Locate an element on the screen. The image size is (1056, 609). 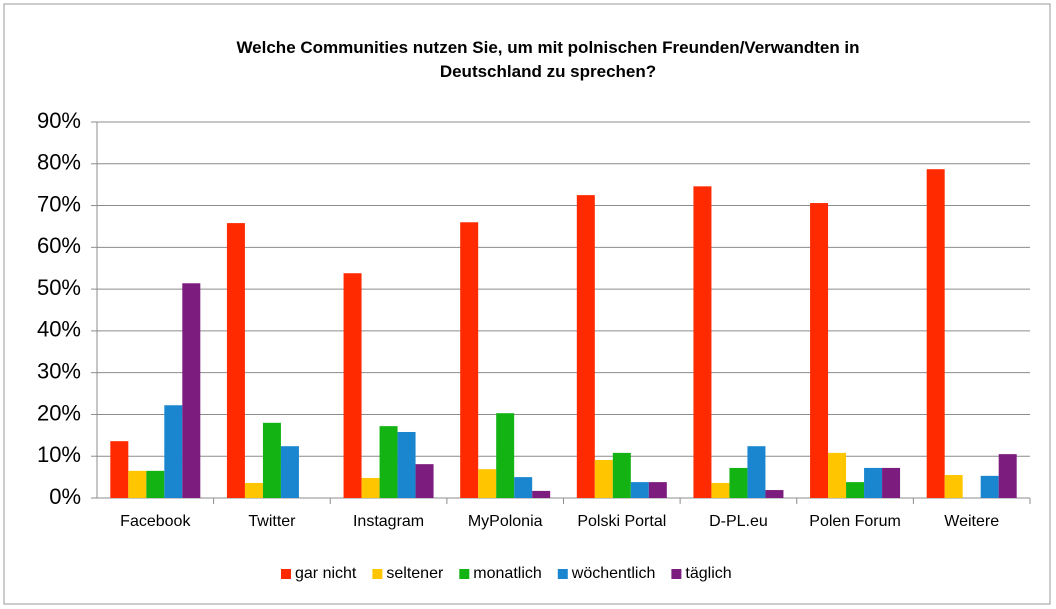
legend-label: täglich is located at coordinates (708, 573).